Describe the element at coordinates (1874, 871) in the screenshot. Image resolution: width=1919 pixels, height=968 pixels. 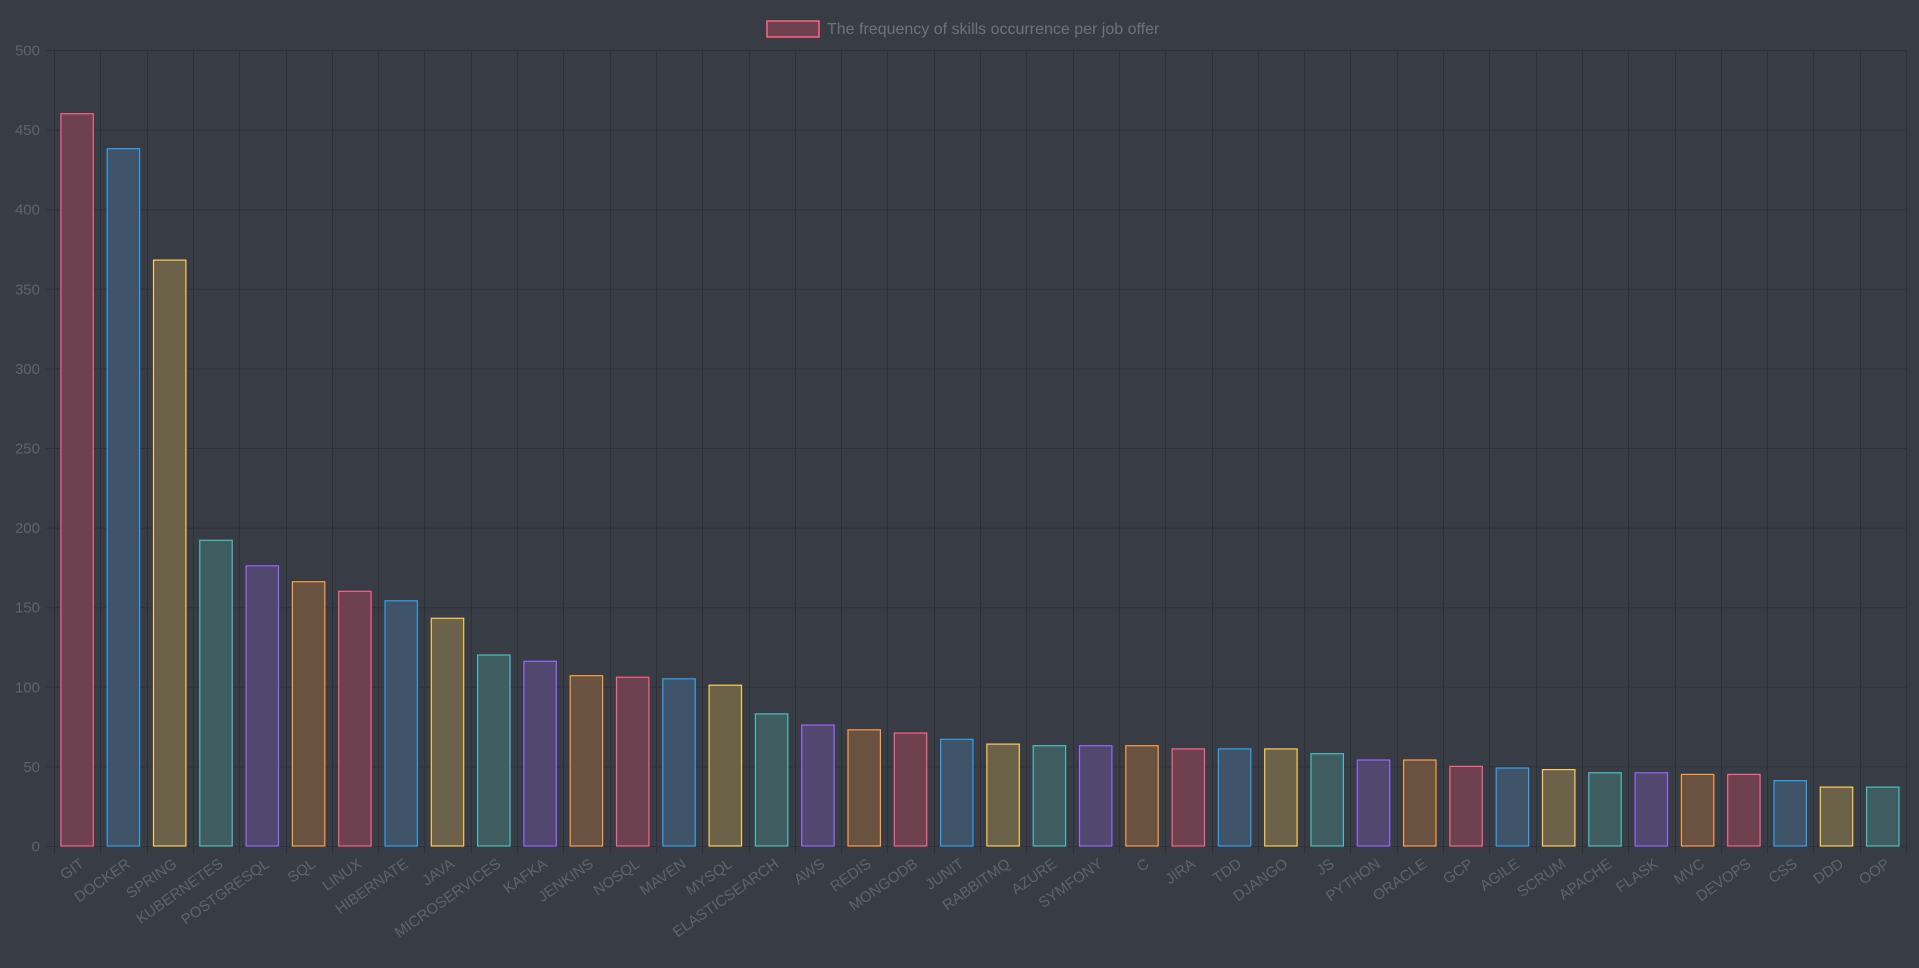
I see `x-tick-label: OOP` at that location.